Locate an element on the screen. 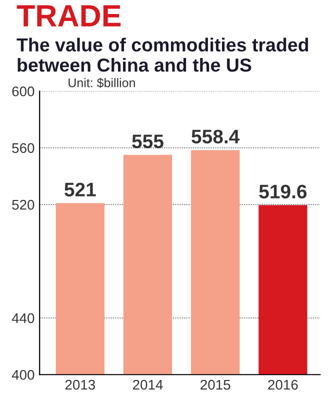 The height and width of the screenshot is (405, 330). chart-subtitle: The value of commodities traded between China and the US is located at coordinates (162, 55).